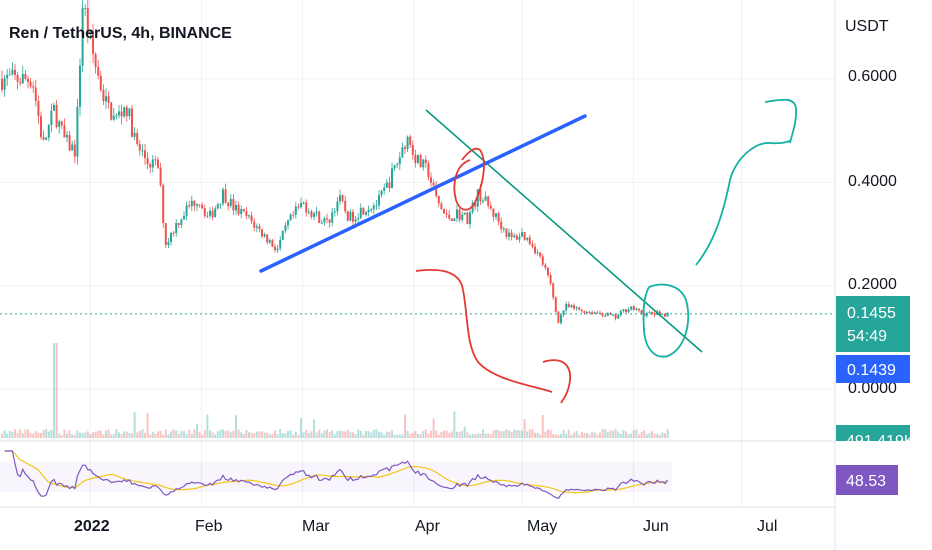  I want to click on red-circle-drawing, so click(469, 179).